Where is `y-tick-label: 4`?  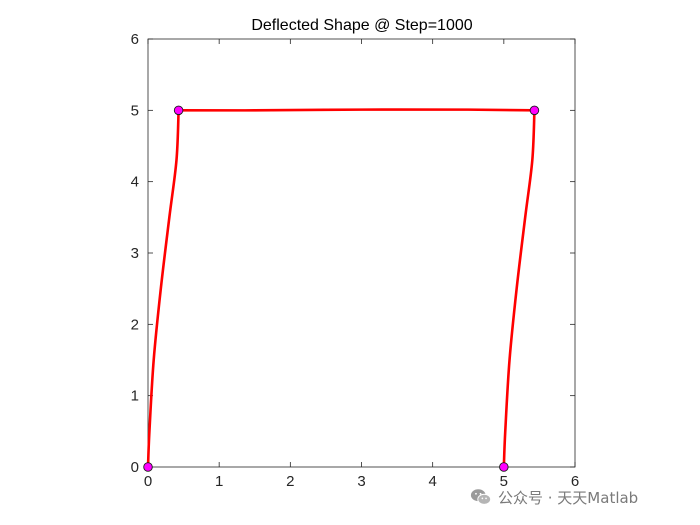
y-tick-label: 4 is located at coordinates (135, 182).